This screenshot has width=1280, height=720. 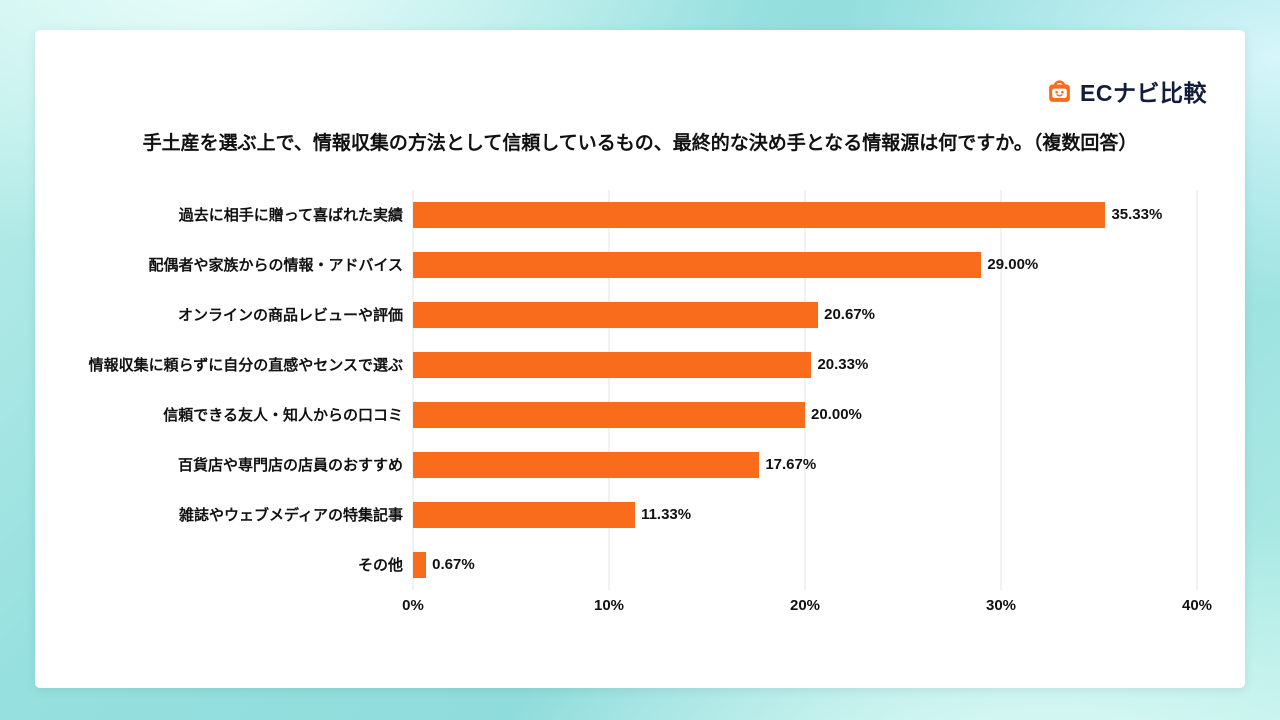 What do you see at coordinates (290, 466) in the screenshot?
I see `category-label: 百貨店や専門店の店員のおすすめ` at bounding box center [290, 466].